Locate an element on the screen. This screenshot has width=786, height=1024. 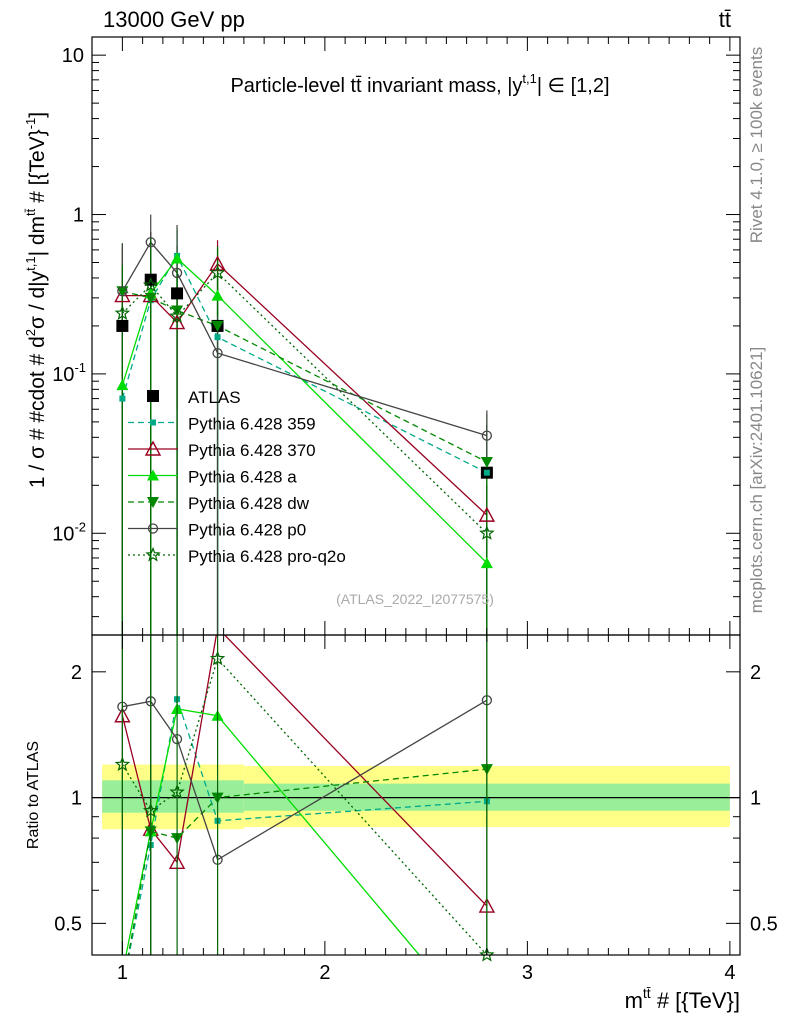
x-tick-label: 1 is located at coordinates (122, 973).